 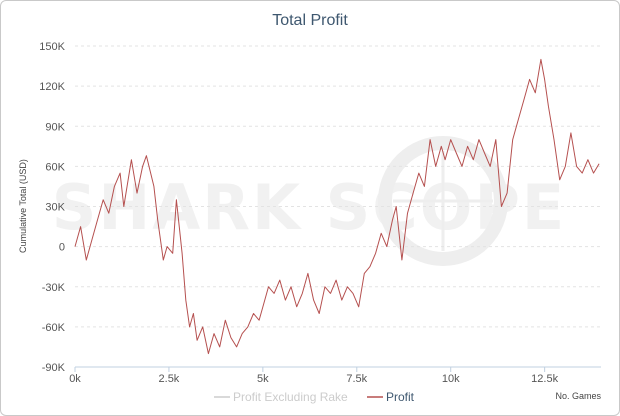 What do you see at coordinates (356, 379) in the screenshot?
I see `x-tick-label: 7.5k` at bounding box center [356, 379].